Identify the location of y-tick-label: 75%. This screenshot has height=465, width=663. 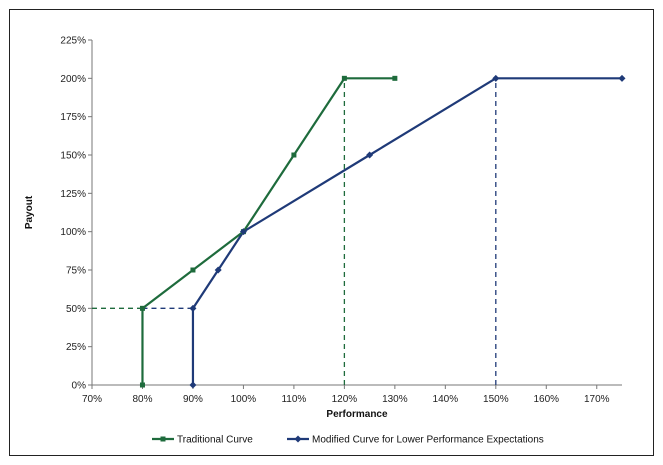
(76, 271).